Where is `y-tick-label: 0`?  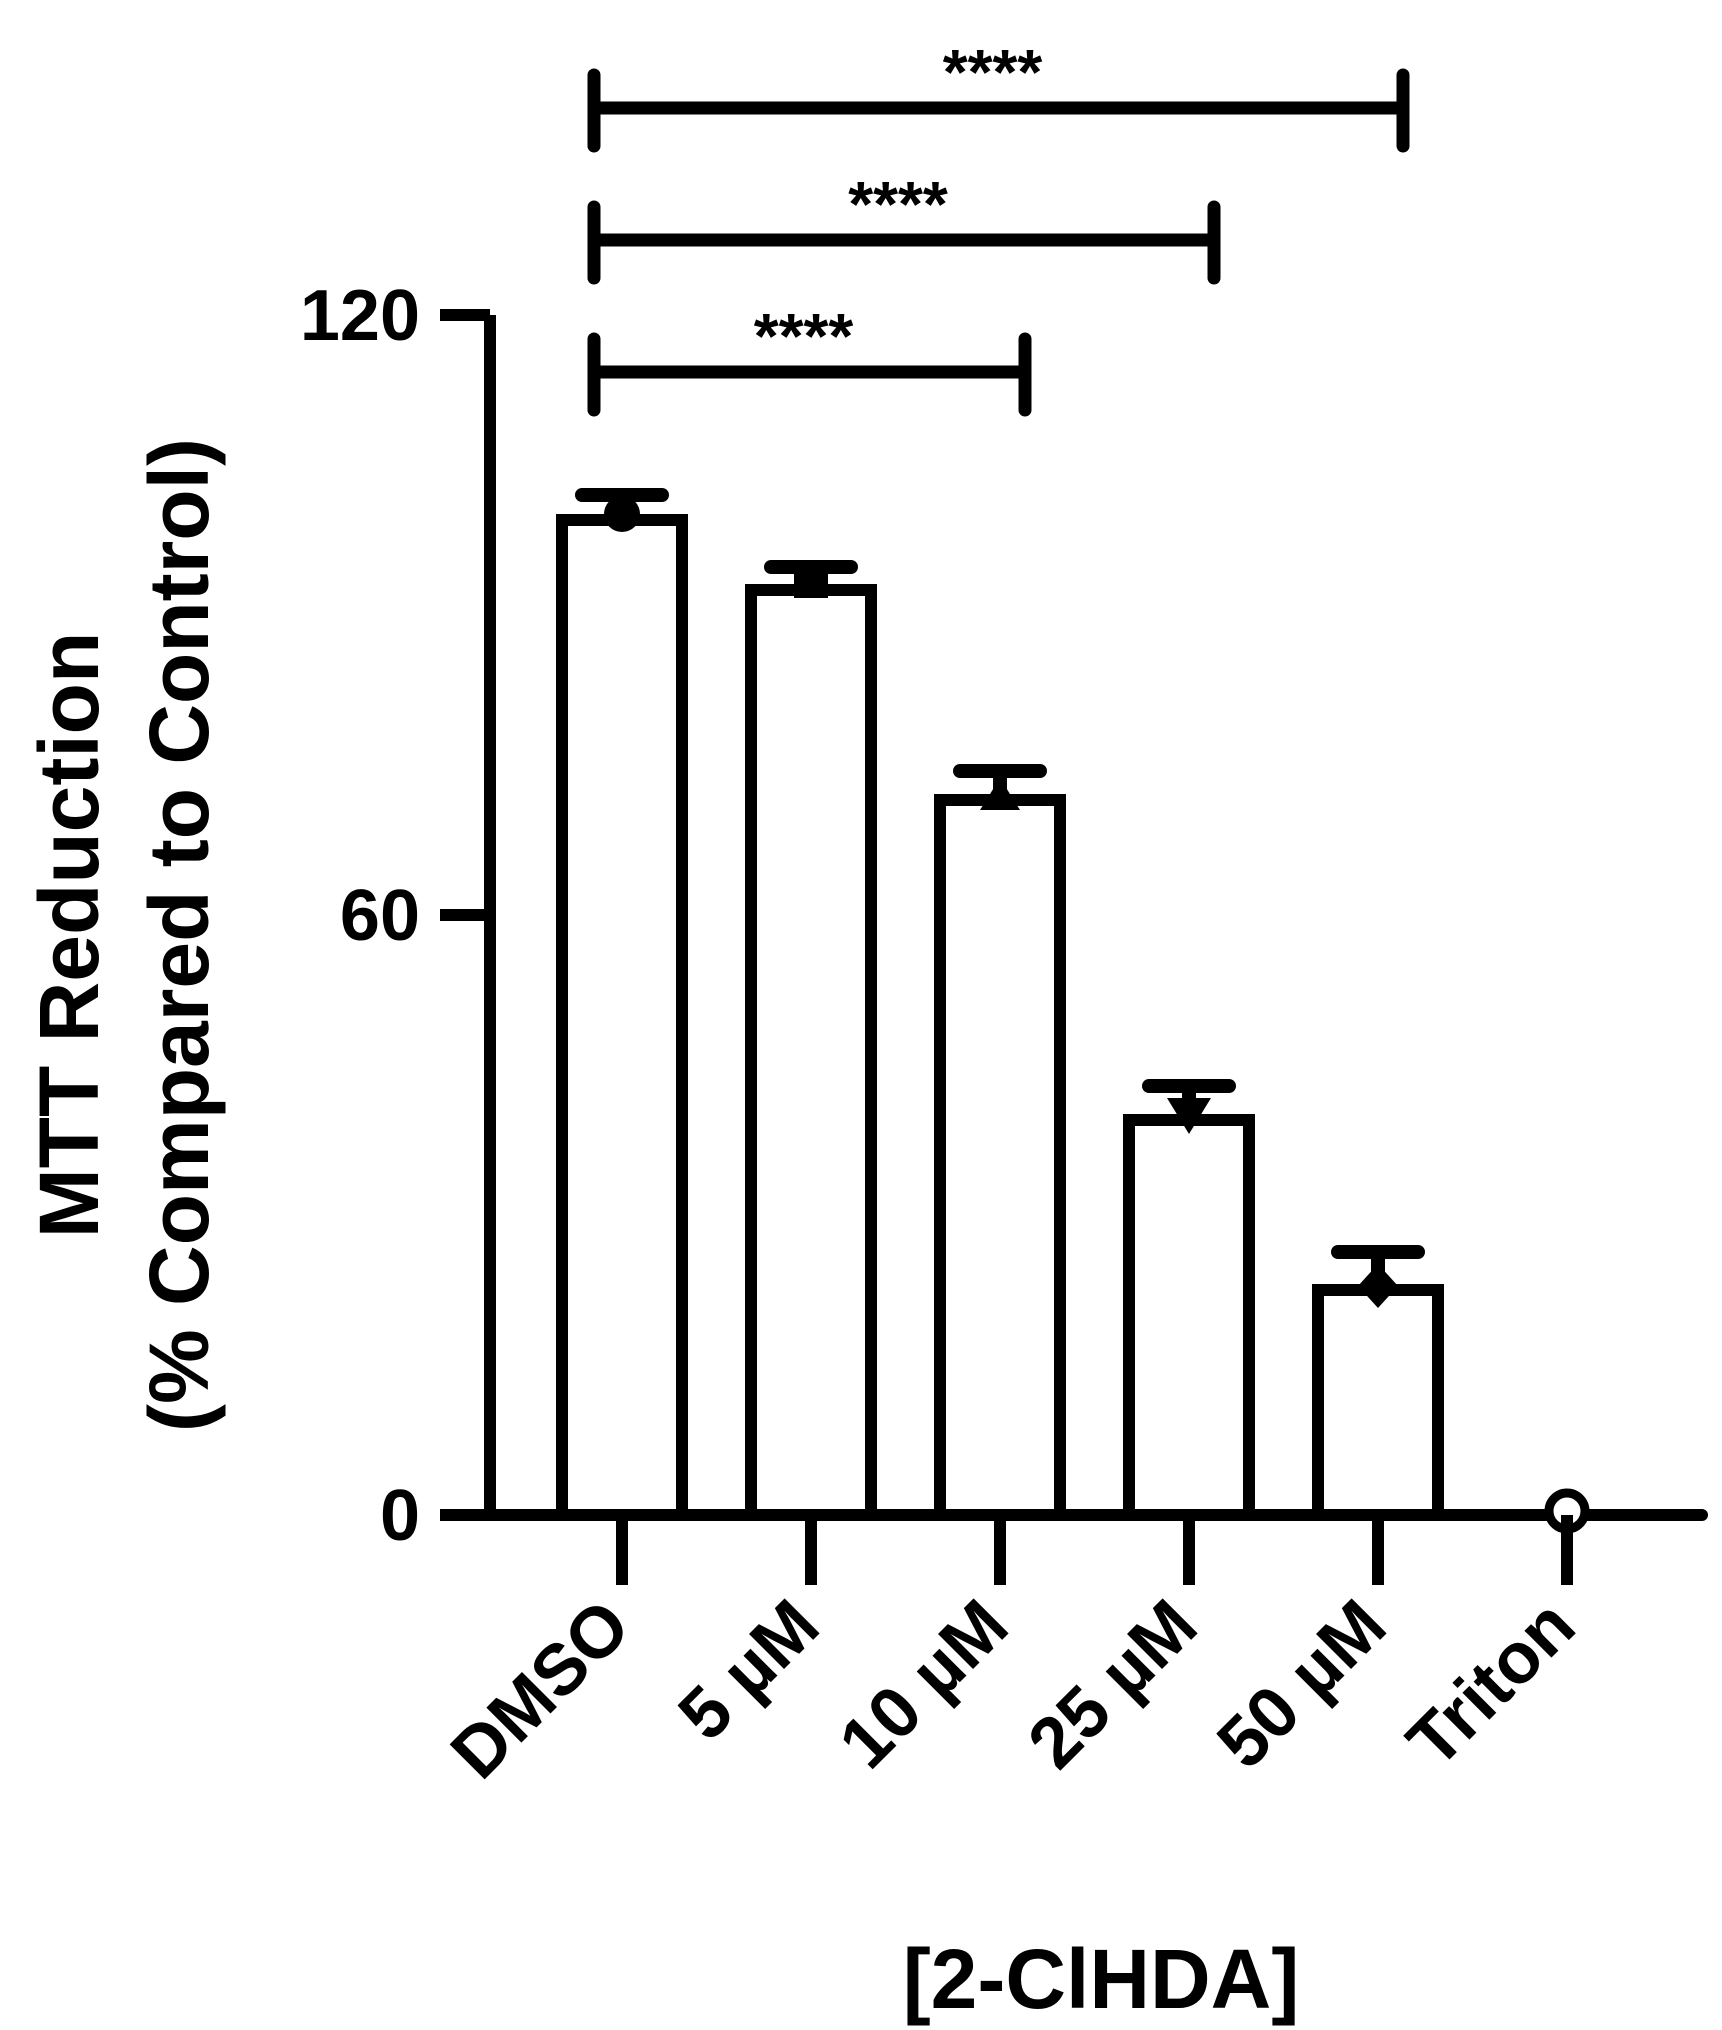 y-tick-label: 0 is located at coordinates (400, 1516).